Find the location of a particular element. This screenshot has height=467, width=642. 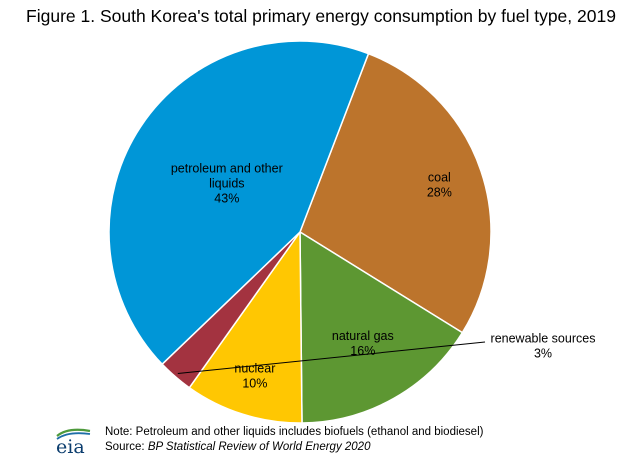

slice-value-label: 10% is located at coordinates (254, 383).